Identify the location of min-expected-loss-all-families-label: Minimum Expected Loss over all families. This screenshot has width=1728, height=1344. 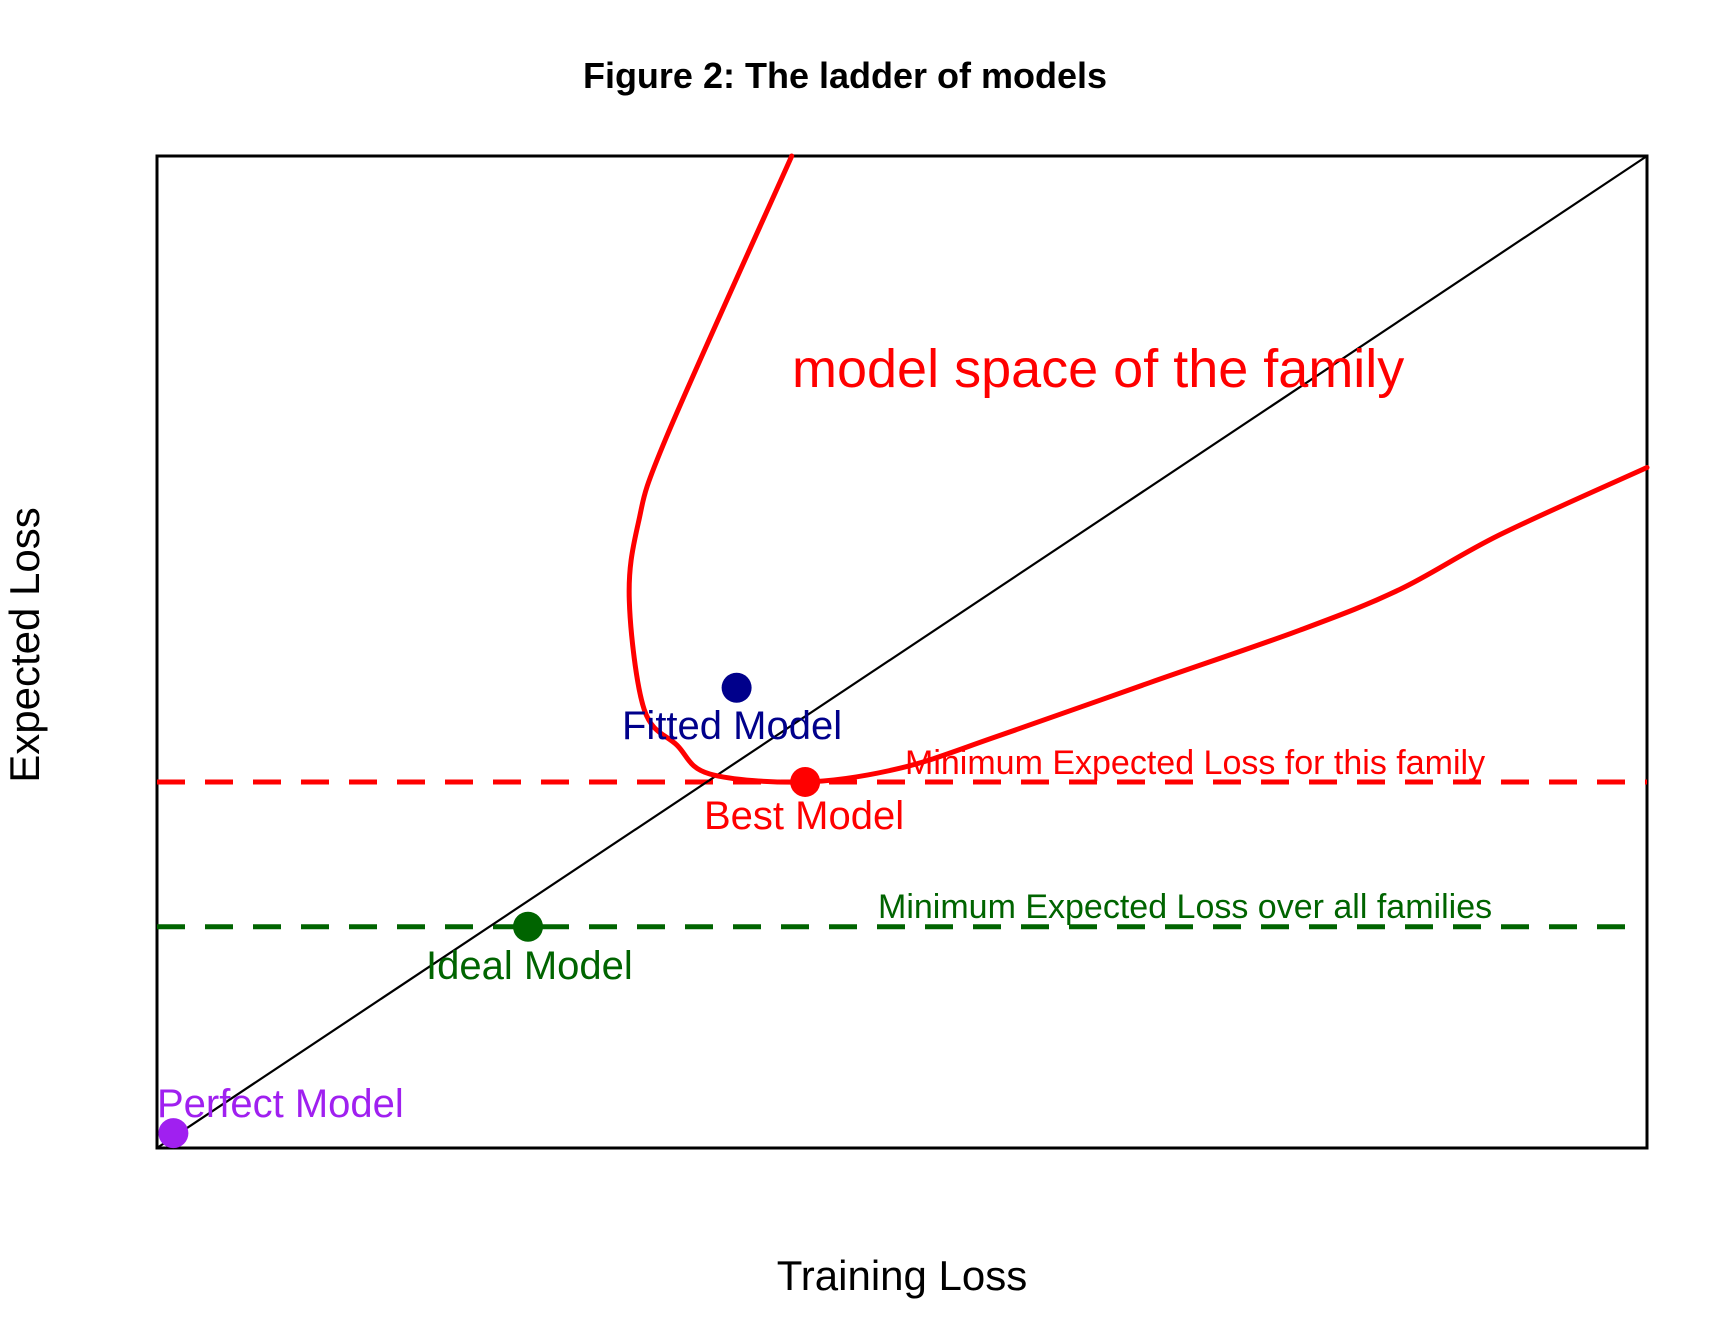
(1185, 907).